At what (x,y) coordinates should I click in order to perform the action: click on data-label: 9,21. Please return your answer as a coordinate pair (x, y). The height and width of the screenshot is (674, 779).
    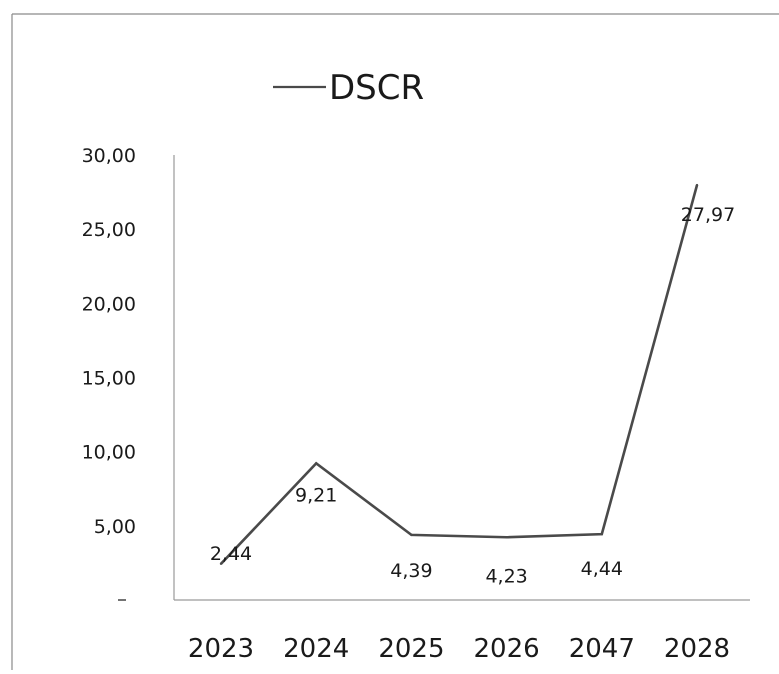
    Looking at the image, I should click on (316, 495).